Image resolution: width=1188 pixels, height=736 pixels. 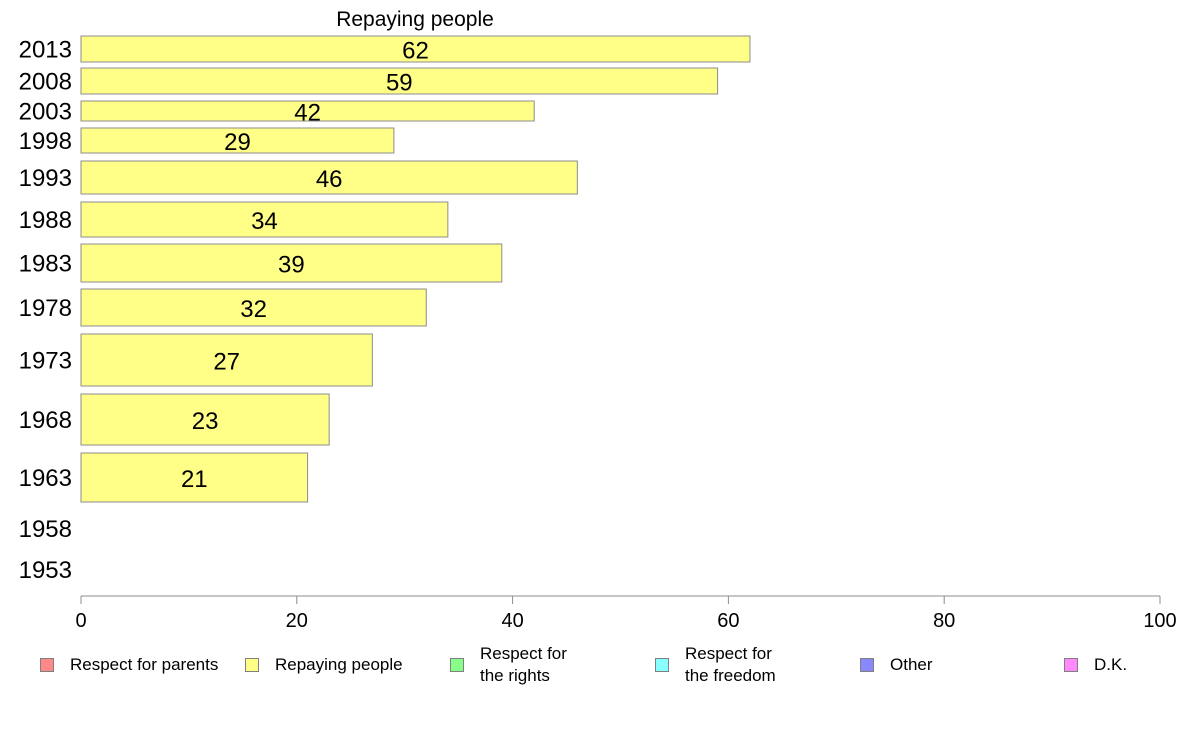 I want to click on bar-value-label-1998: 29, so click(x=237, y=142).